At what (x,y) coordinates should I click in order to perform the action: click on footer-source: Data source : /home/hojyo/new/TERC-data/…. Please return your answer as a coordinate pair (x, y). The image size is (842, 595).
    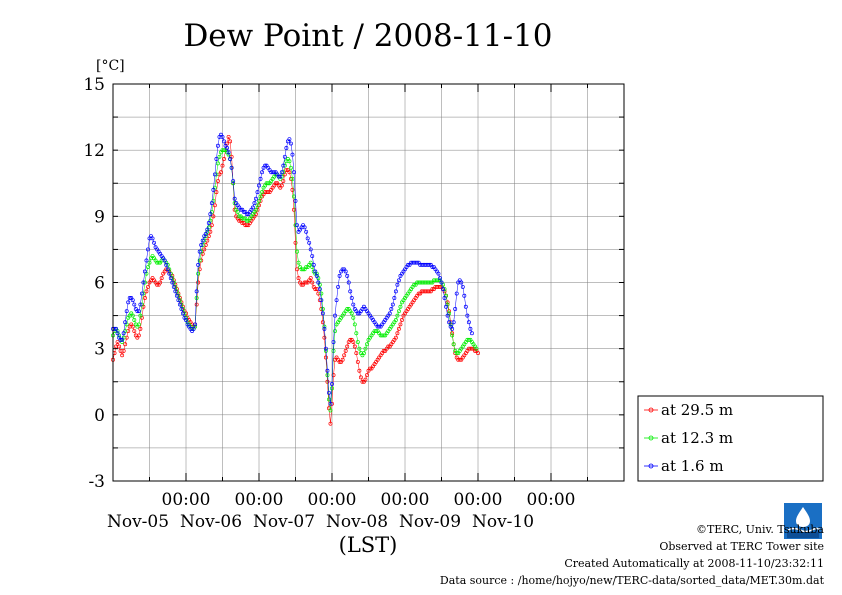
    Looking at the image, I should click on (631, 580).